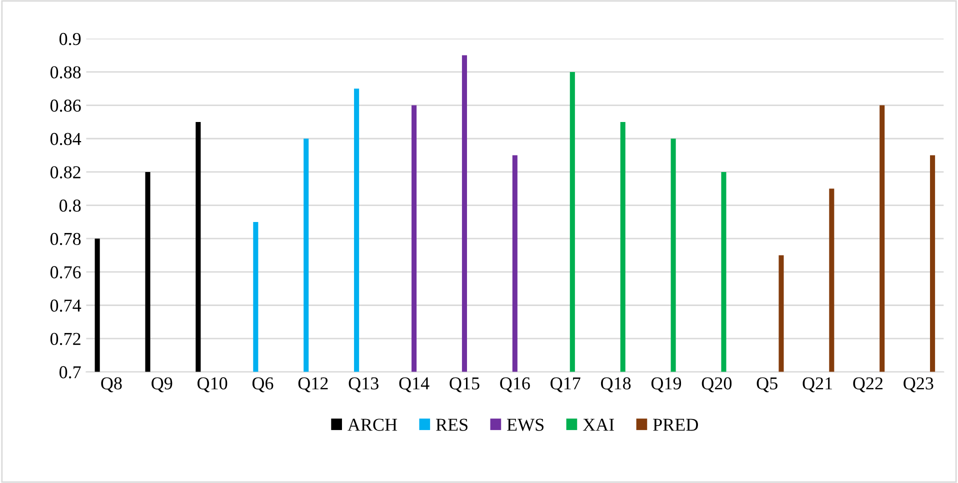 Image resolution: width=958 pixels, height=483 pixels. Describe the element at coordinates (263, 384) in the screenshot. I see `x-tick-label: Q6` at that location.